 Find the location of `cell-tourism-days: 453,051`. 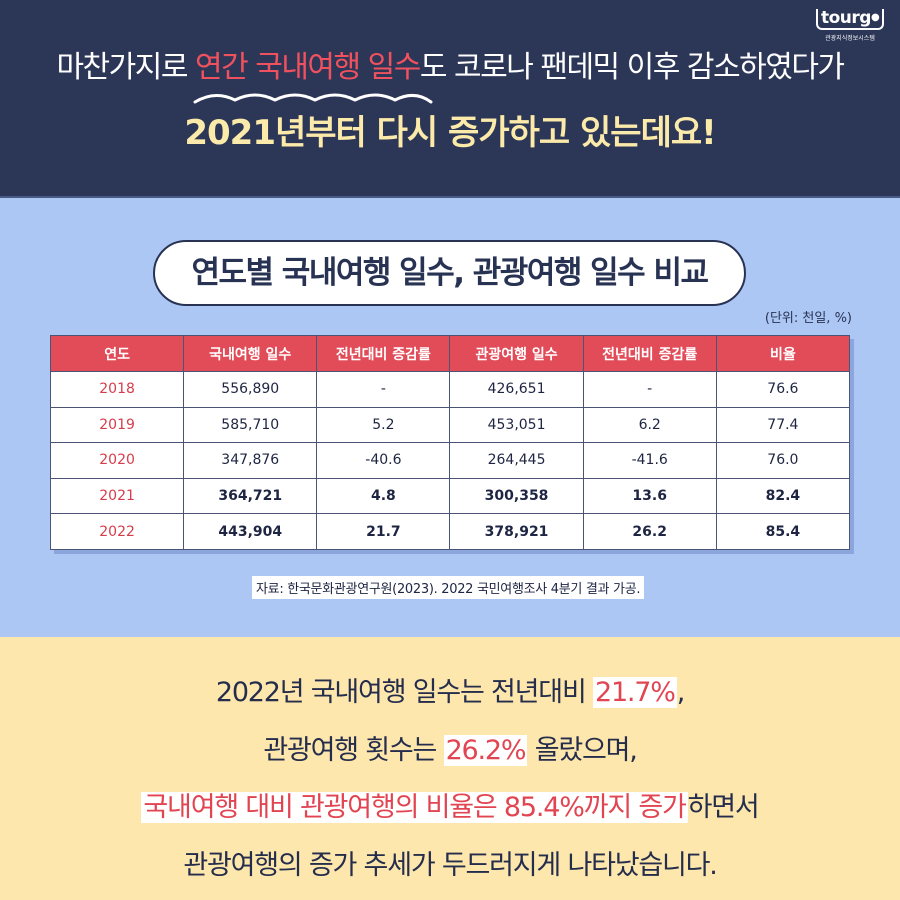

cell-tourism-days: 453,051 is located at coordinates (516, 425).